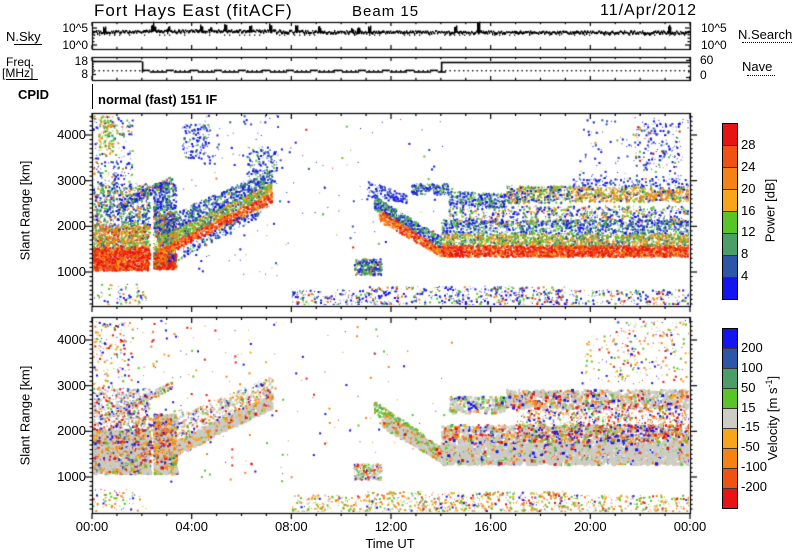  What do you see at coordinates (761, 75) in the screenshot?
I see `nave-linestyle-key` at bounding box center [761, 75].